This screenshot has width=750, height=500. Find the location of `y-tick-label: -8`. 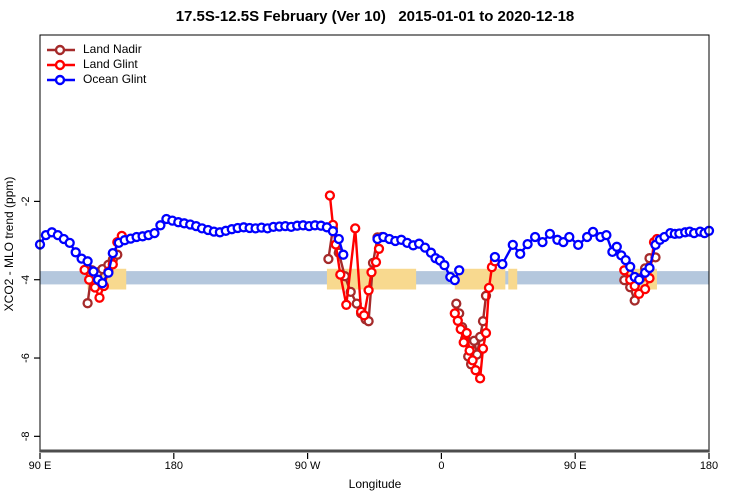

y-tick-label: -8 is located at coordinates (26, 436).